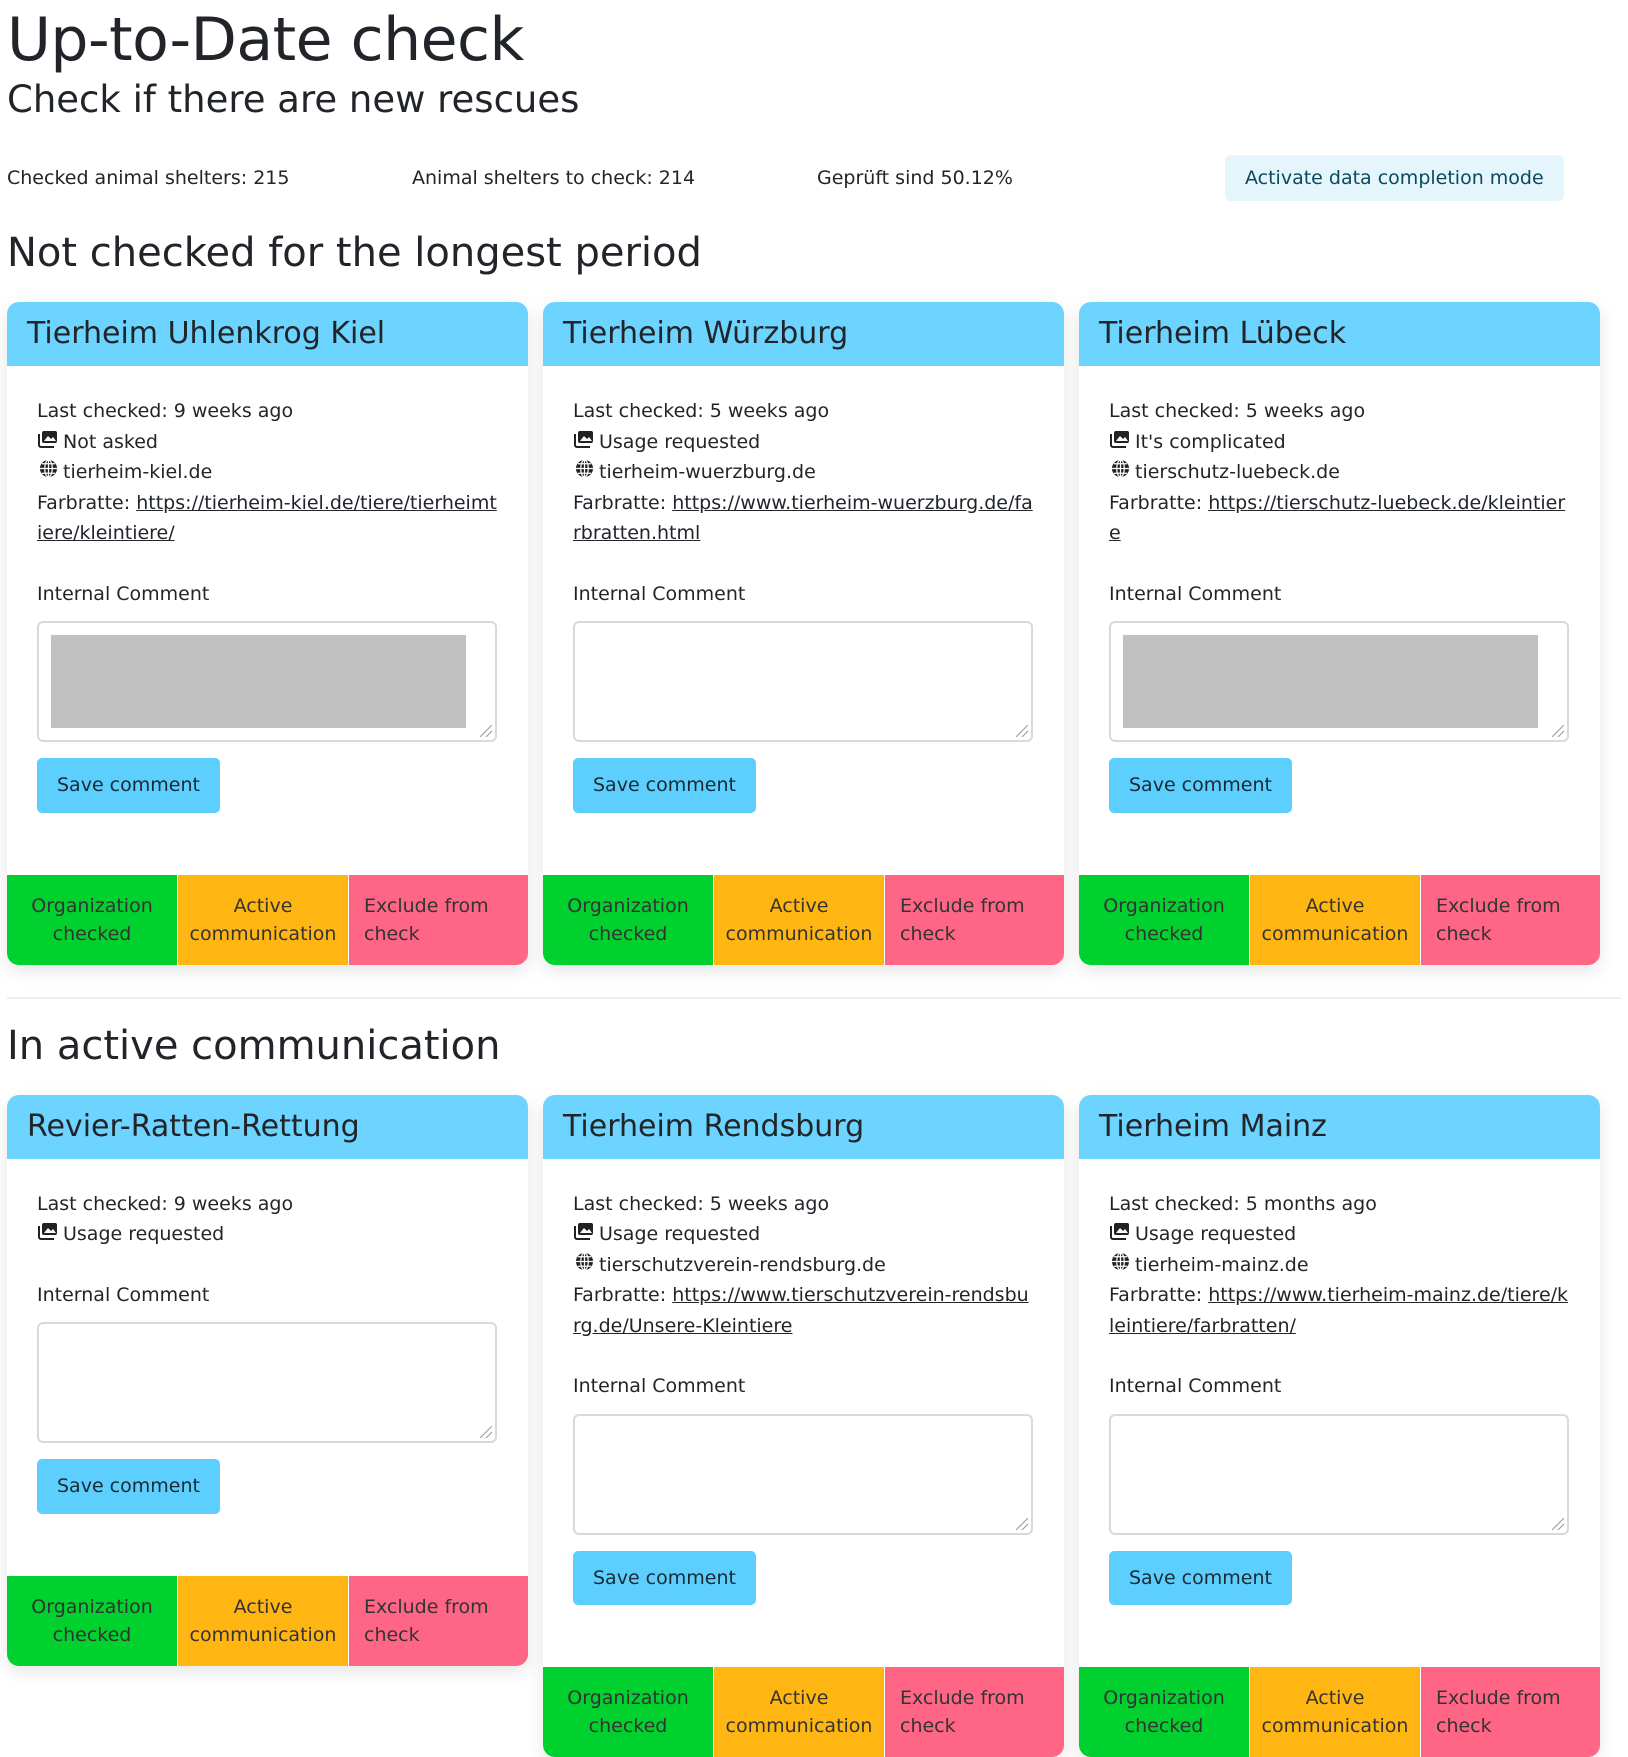 The width and height of the screenshot is (1628, 1757). Describe the element at coordinates (1237, 472) in the screenshot. I see `website-text: tierschutz-luebeck.de` at that location.